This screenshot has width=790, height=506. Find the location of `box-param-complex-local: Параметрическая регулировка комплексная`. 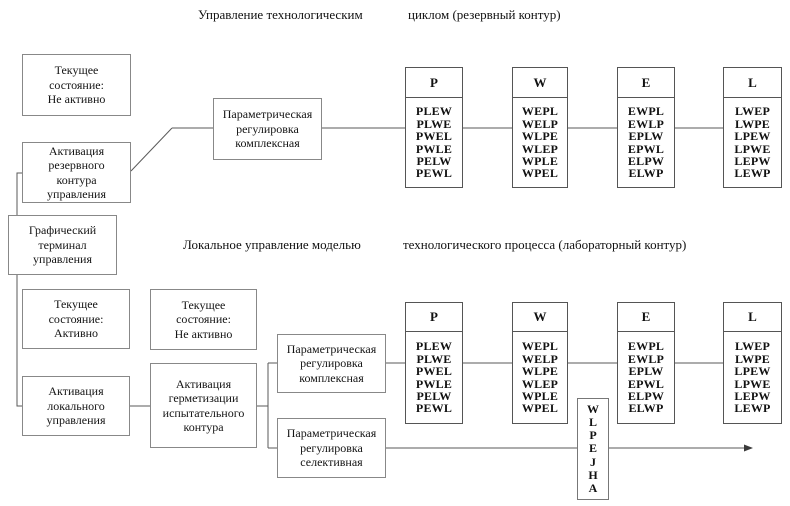

box-param-complex-local: Параметрическая регулировка комплексная is located at coordinates (331, 363).